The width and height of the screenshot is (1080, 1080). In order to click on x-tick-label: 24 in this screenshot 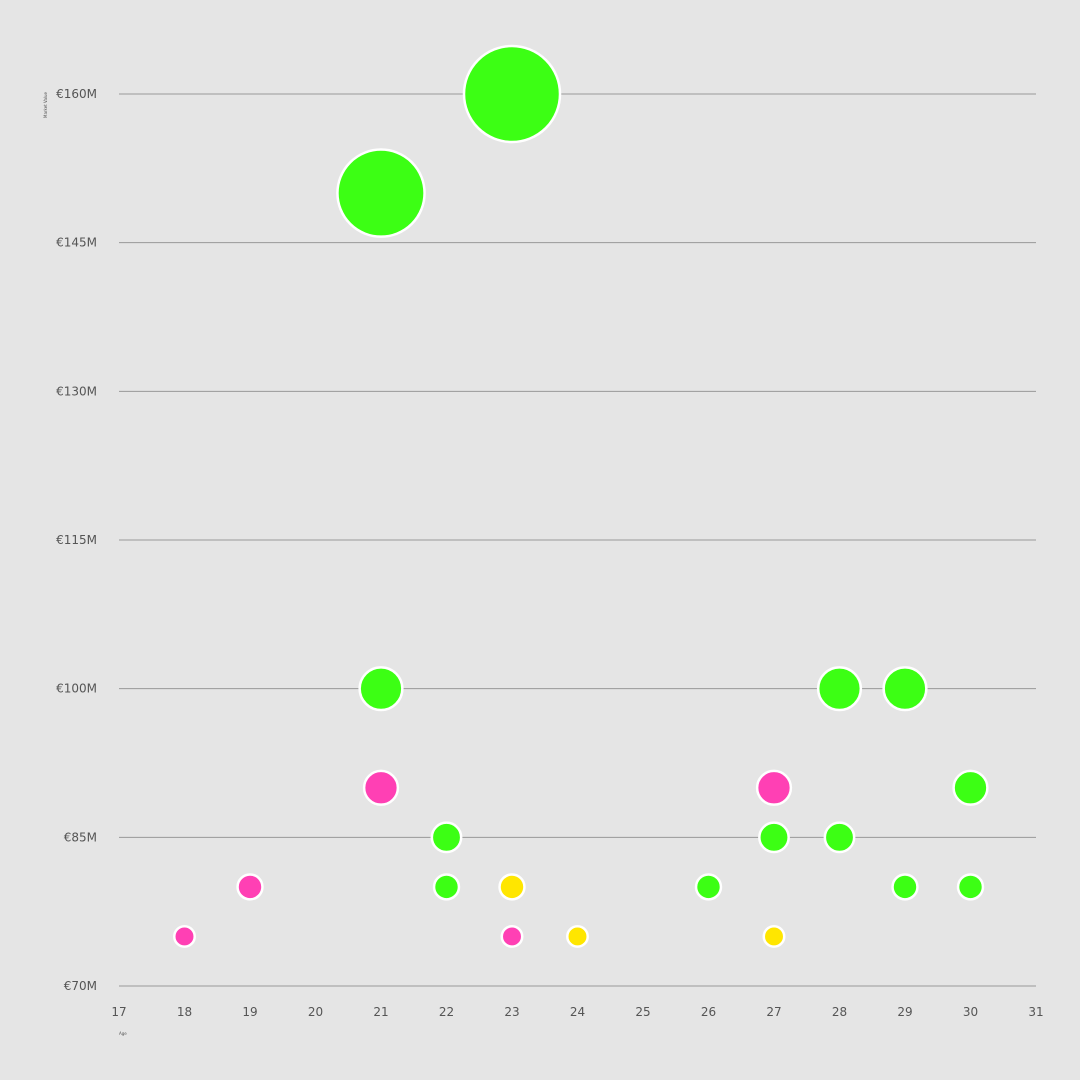, I will do `click(577, 1012)`.